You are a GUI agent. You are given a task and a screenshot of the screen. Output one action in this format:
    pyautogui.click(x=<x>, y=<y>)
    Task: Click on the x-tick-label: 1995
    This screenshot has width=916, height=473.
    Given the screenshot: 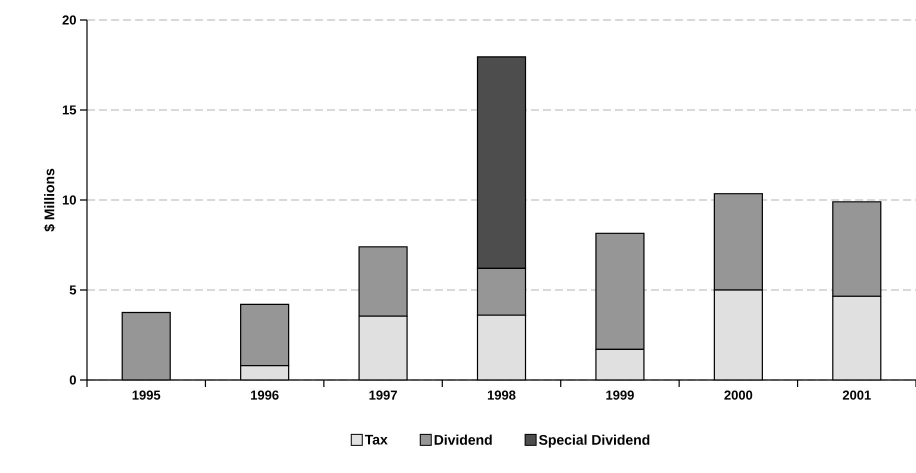 What is the action you would take?
    pyautogui.click(x=146, y=395)
    